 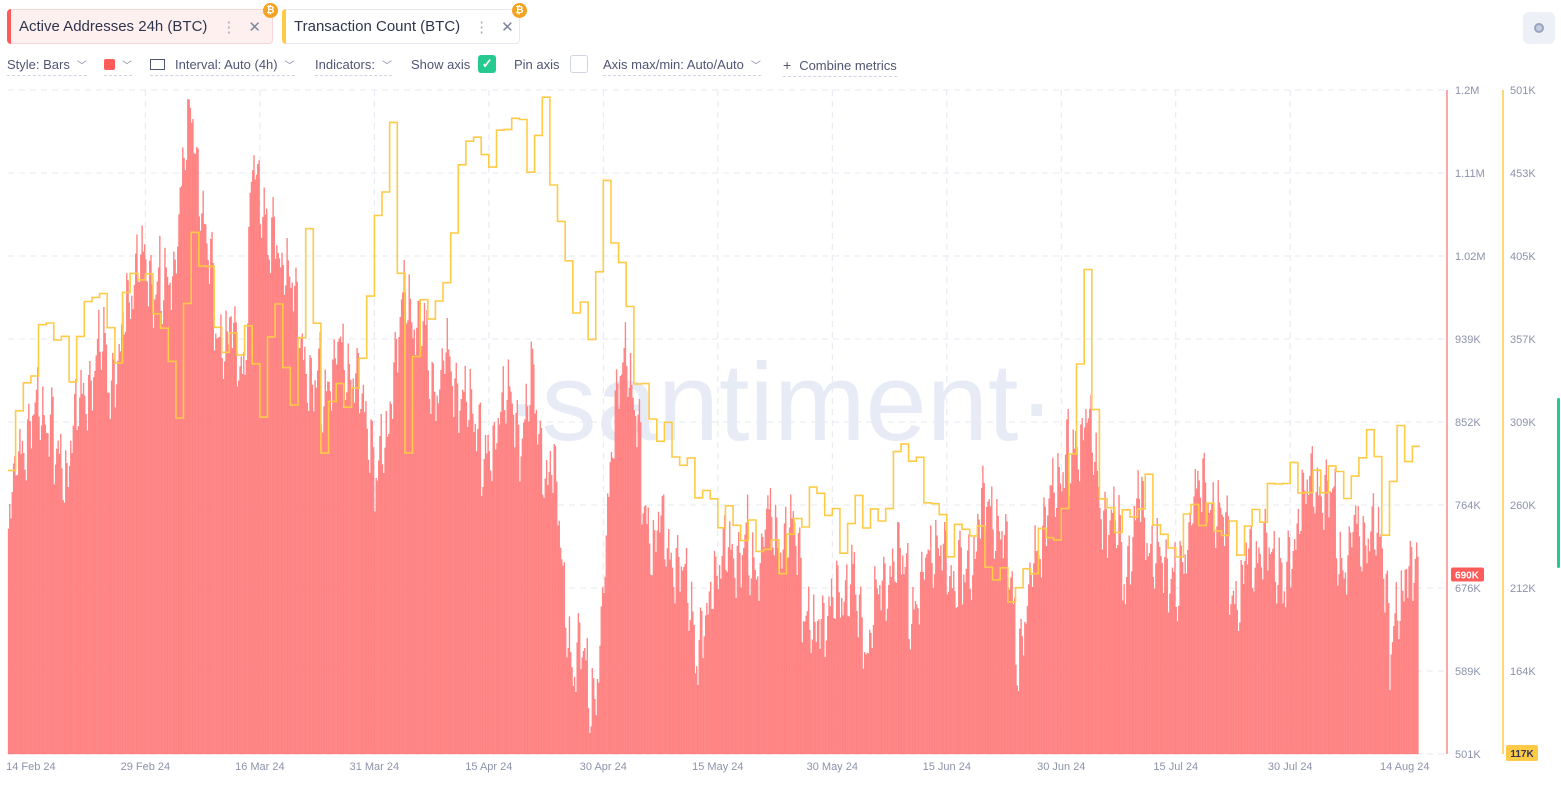 What do you see at coordinates (682, 66) in the screenshot?
I see `axis-maxmin-dropdown: Axis max/min: Auto/Auto ﹀` at bounding box center [682, 66].